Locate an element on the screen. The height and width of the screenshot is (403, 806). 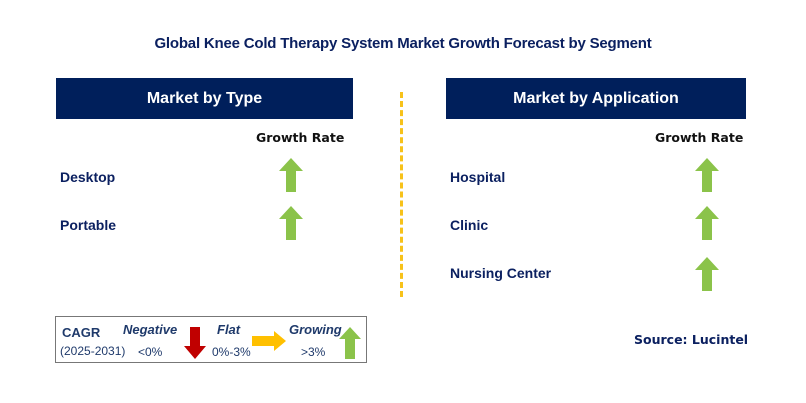
legend-flat-label: Flat is located at coordinates (229, 329).